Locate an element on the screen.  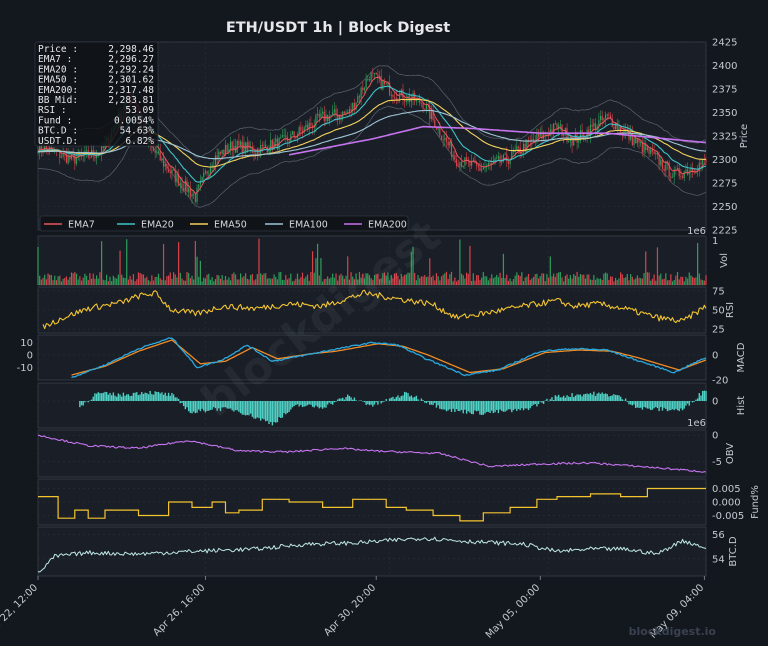
hist-tick-label: 0 is located at coordinates (715, 402).